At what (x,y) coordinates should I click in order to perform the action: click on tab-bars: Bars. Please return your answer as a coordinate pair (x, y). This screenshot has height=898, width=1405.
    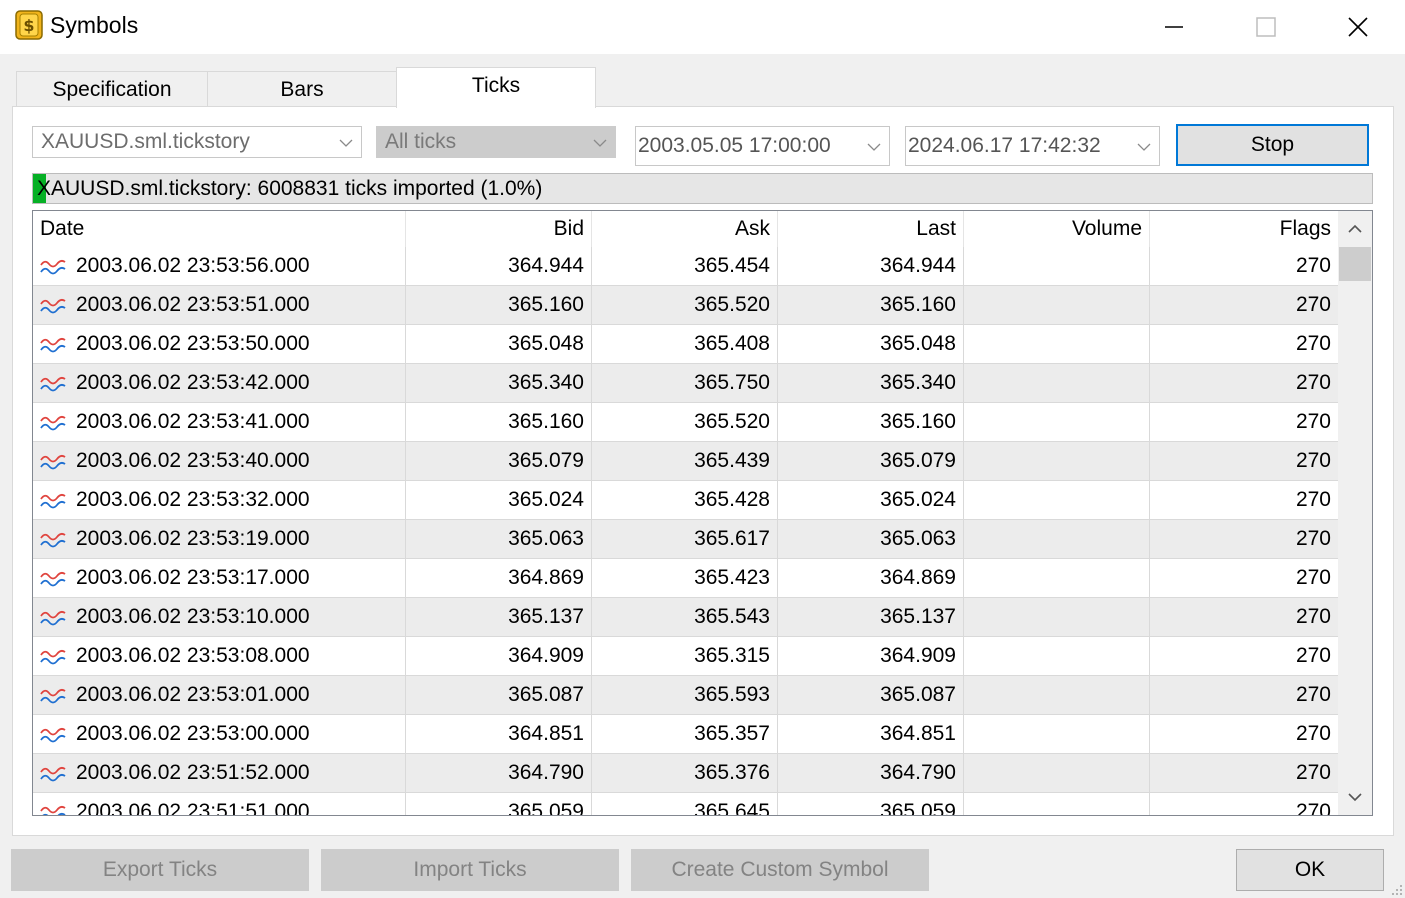
    Looking at the image, I should click on (302, 89).